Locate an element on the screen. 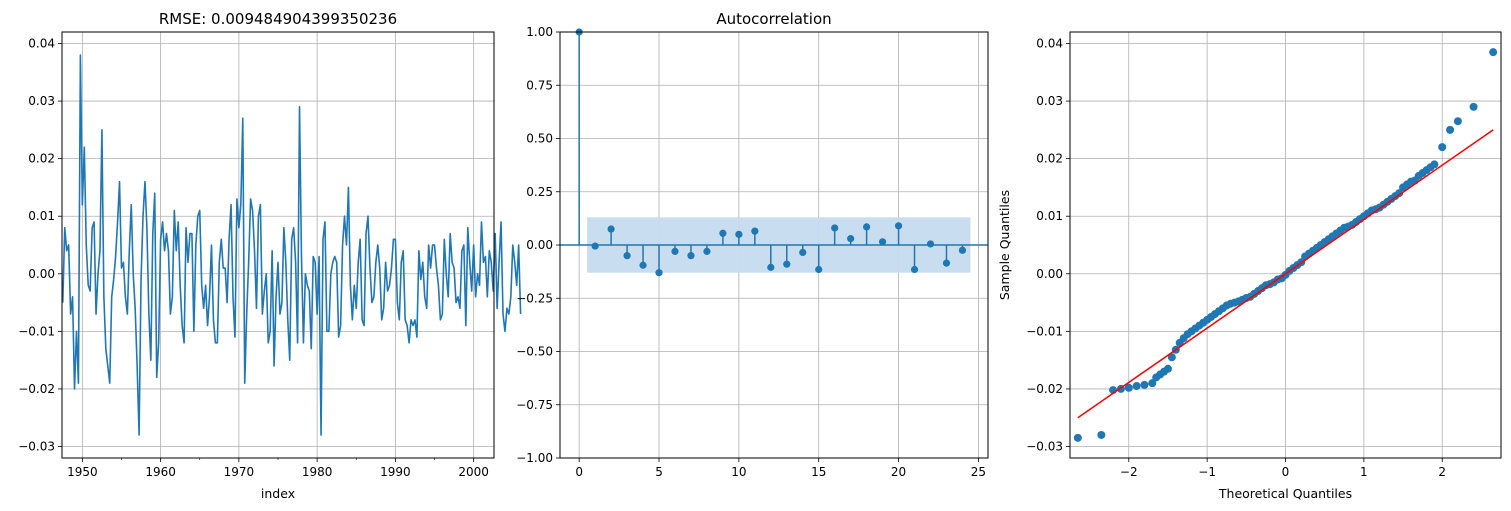 The image size is (1511, 511). x-tick-label: 1960 is located at coordinates (160, 472).